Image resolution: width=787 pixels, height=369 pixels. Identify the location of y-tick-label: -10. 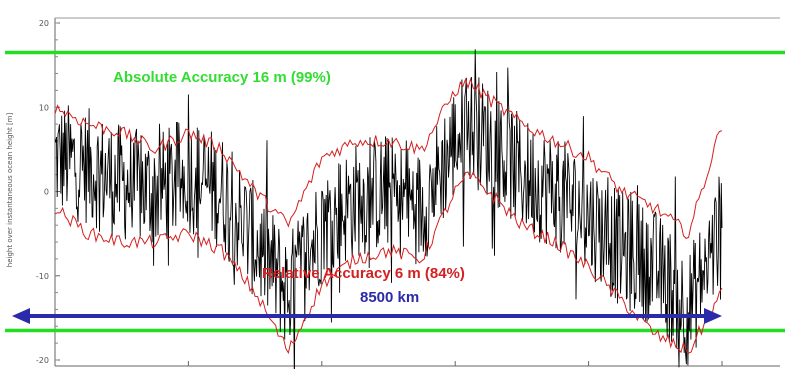
(42, 276).